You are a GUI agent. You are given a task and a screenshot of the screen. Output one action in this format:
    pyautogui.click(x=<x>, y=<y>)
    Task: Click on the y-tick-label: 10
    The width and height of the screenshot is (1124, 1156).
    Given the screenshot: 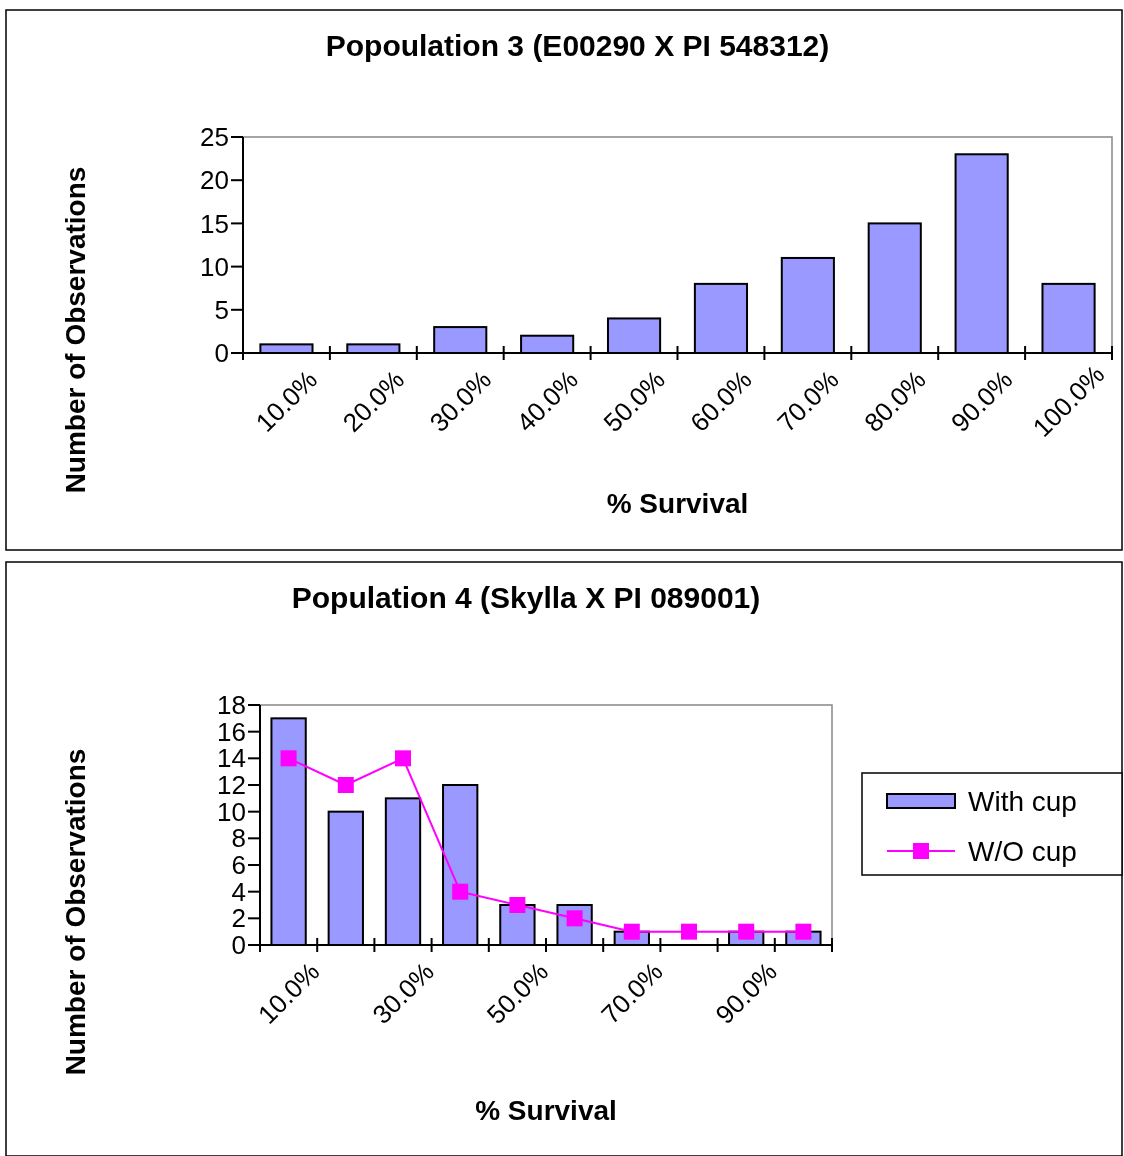 What is the action you would take?
    pyautogui.click(x=214, y=266)
    